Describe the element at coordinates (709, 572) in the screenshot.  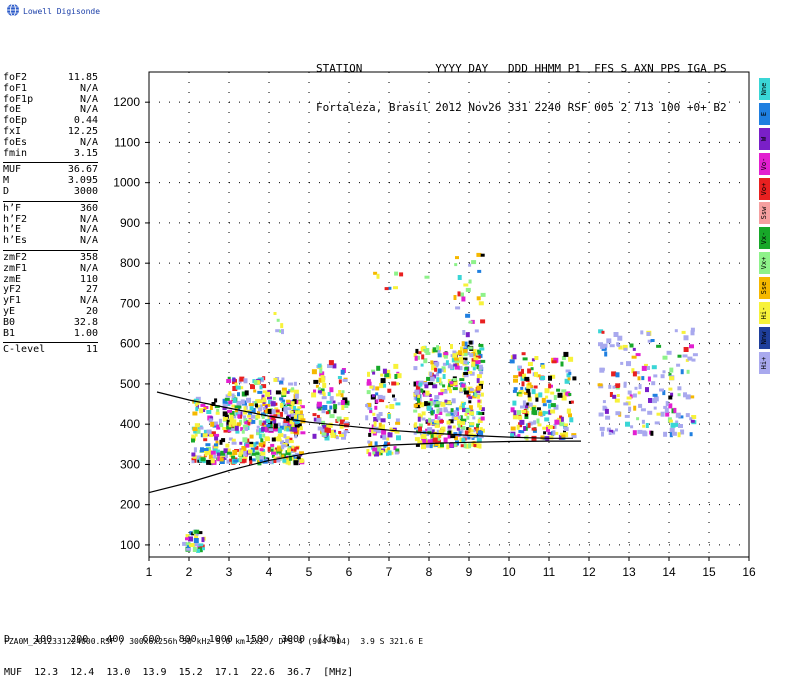
I see `x-tick-label: 15` at that location.